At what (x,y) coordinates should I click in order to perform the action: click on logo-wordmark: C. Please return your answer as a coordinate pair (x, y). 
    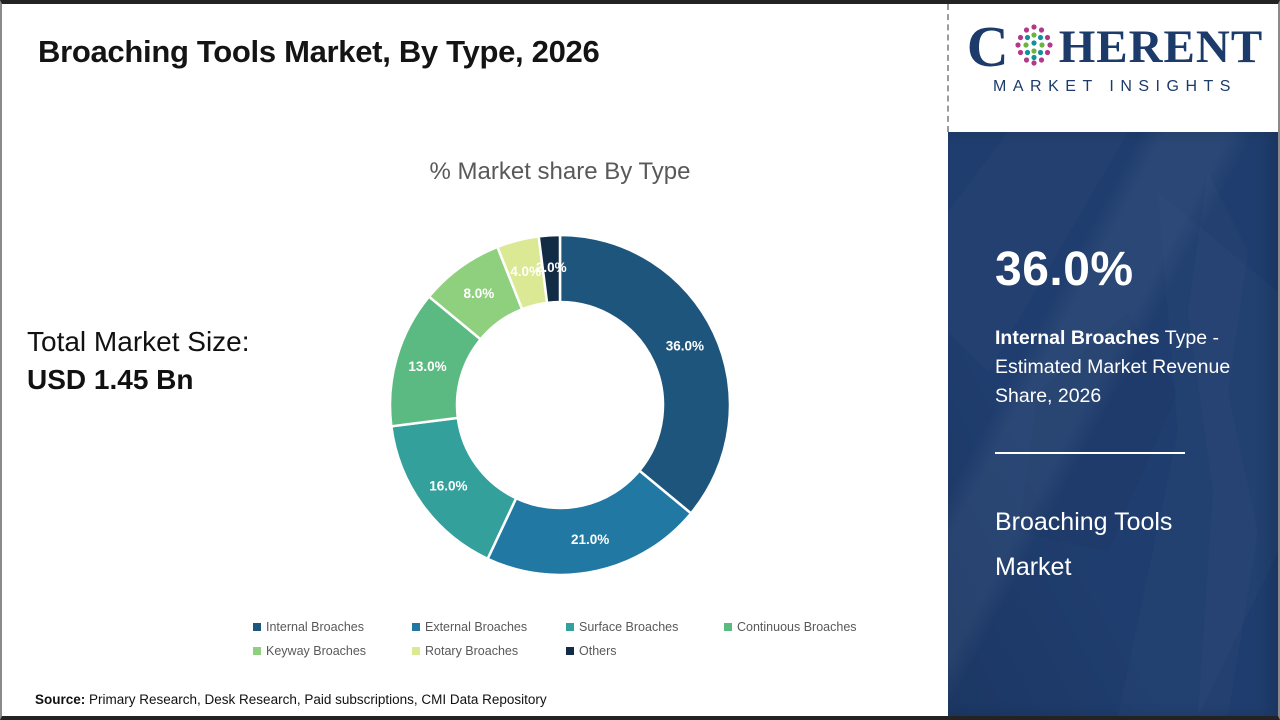
    Looking at the image, I should click on (1115, 47).